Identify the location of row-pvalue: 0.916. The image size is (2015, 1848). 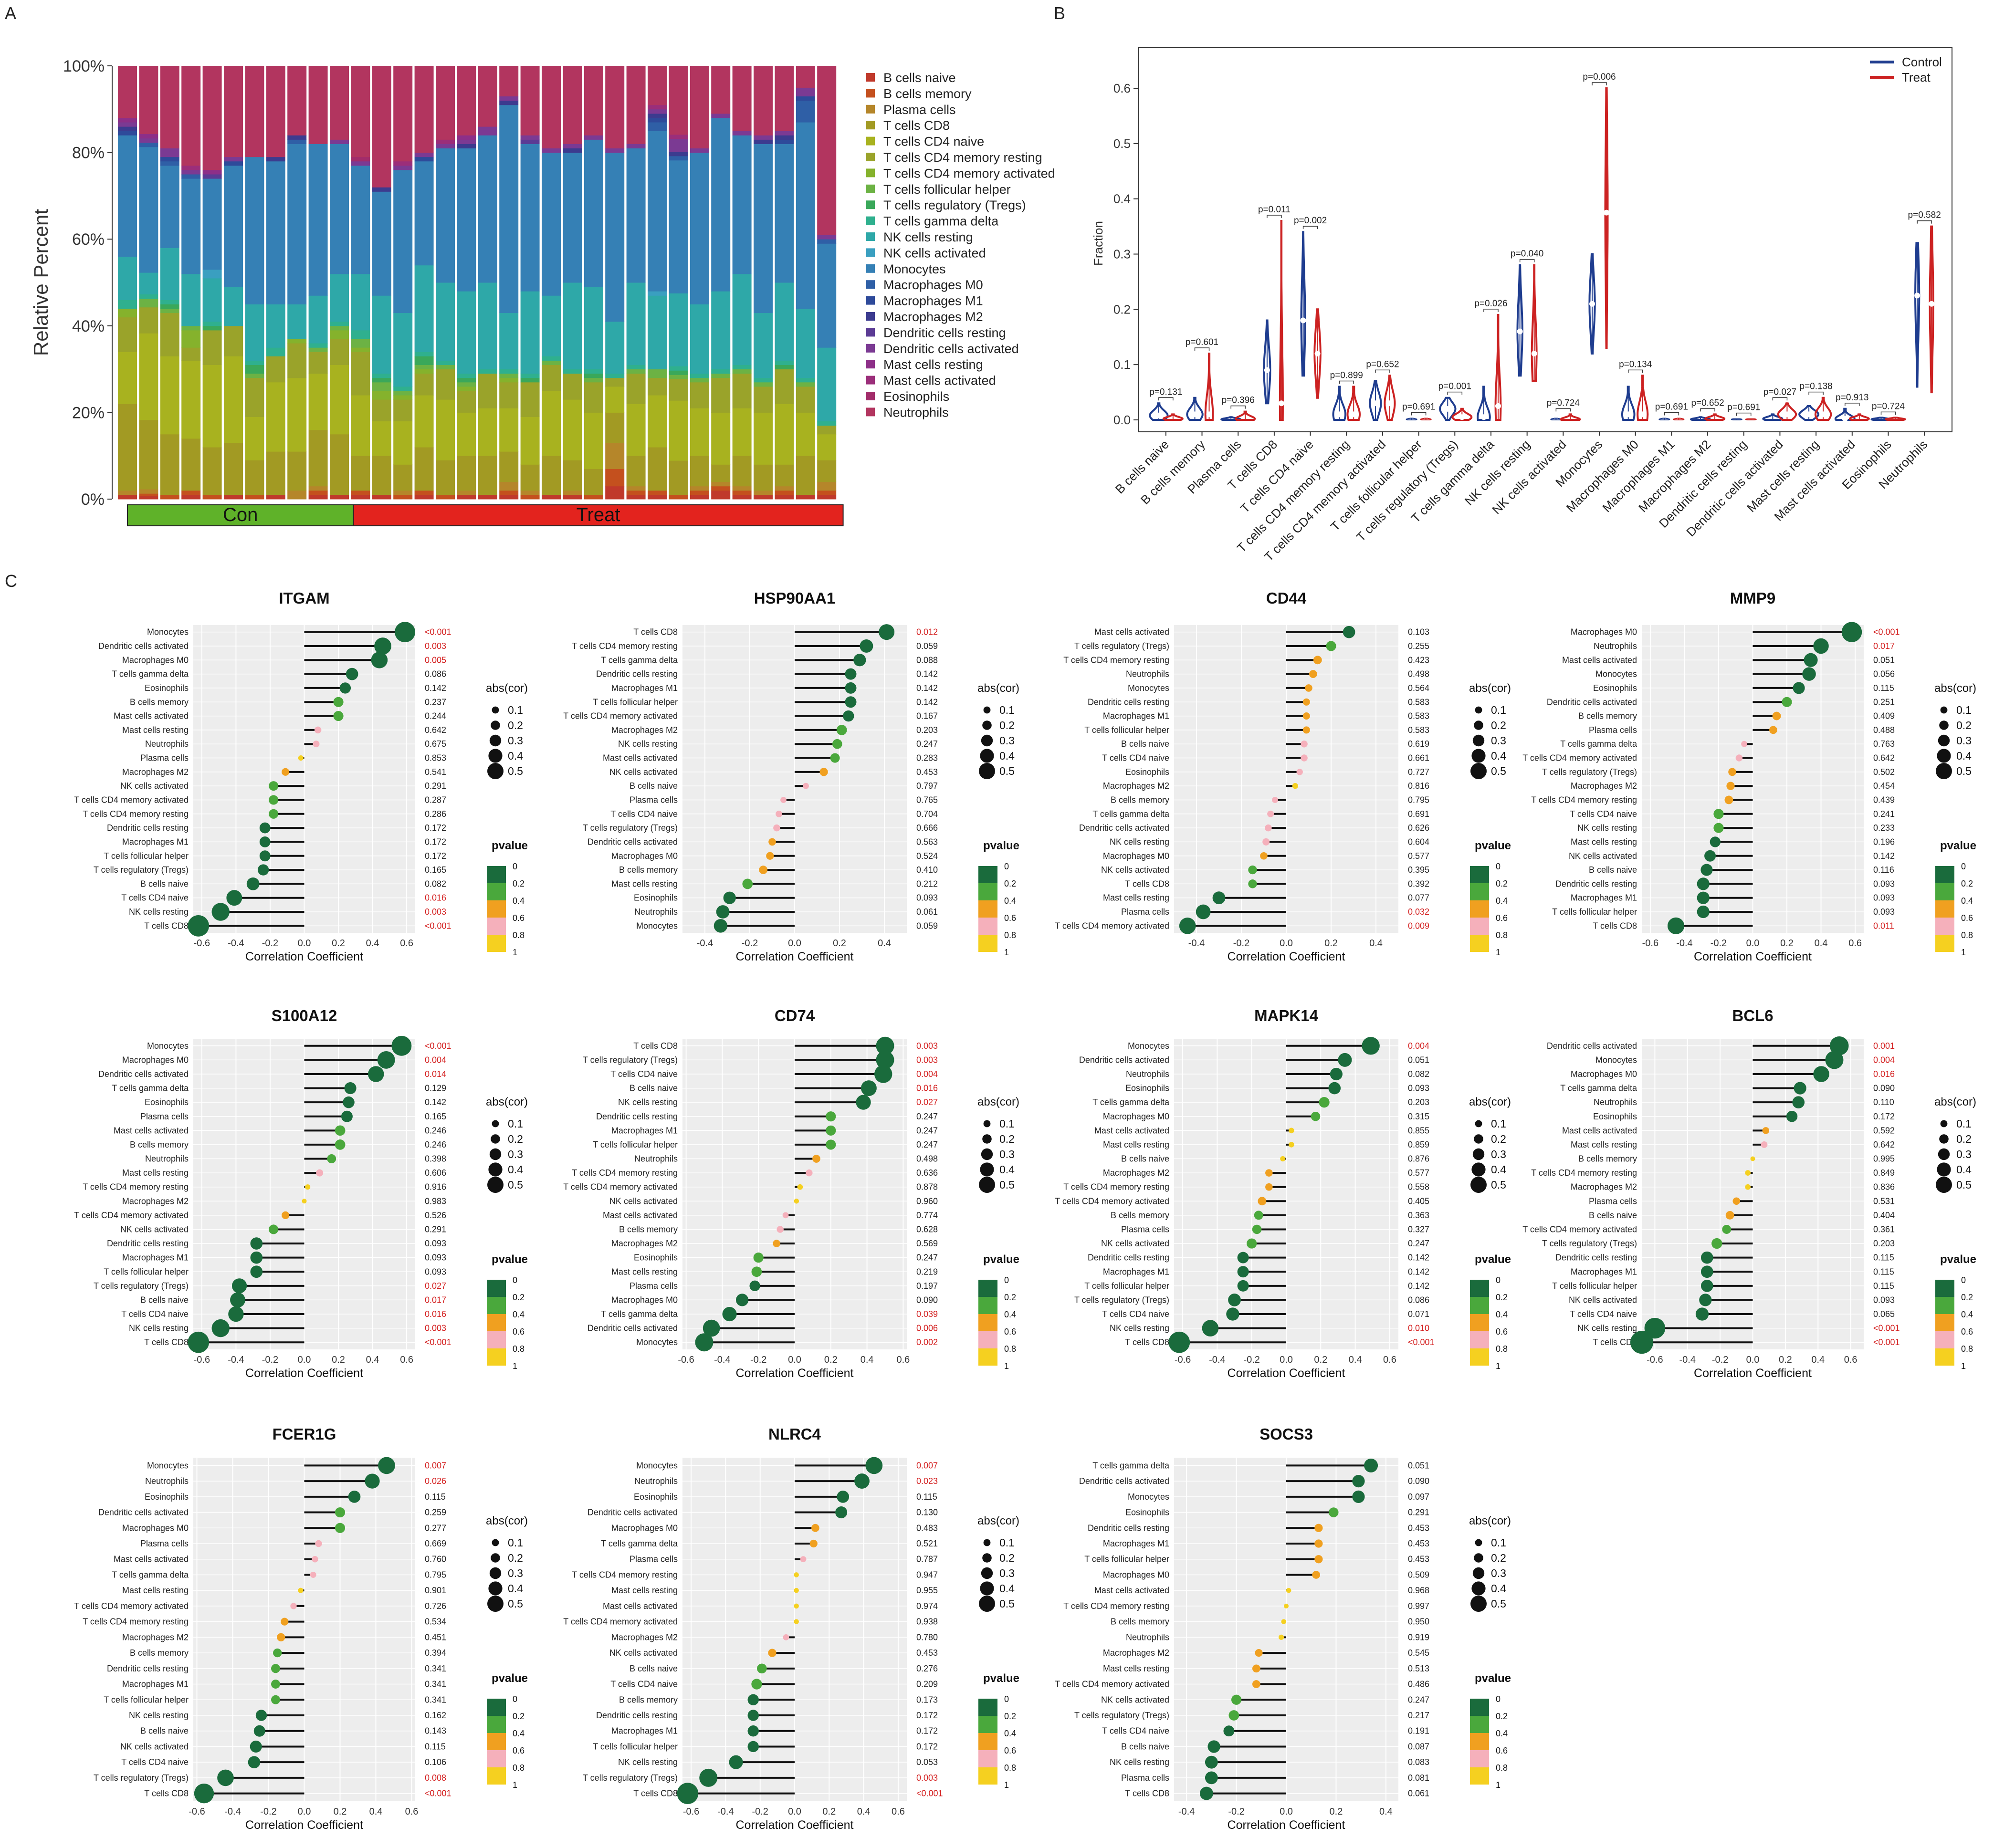
(435, 1187).